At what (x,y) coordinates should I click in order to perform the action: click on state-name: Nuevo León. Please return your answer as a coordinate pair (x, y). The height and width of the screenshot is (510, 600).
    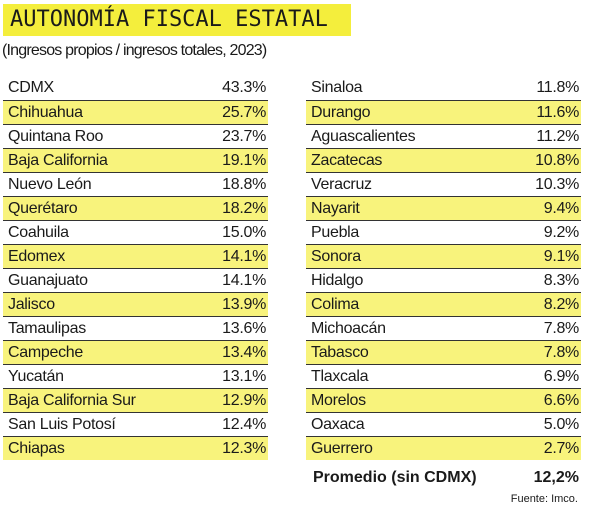
    Looking at the image, I should click on (50, 184).